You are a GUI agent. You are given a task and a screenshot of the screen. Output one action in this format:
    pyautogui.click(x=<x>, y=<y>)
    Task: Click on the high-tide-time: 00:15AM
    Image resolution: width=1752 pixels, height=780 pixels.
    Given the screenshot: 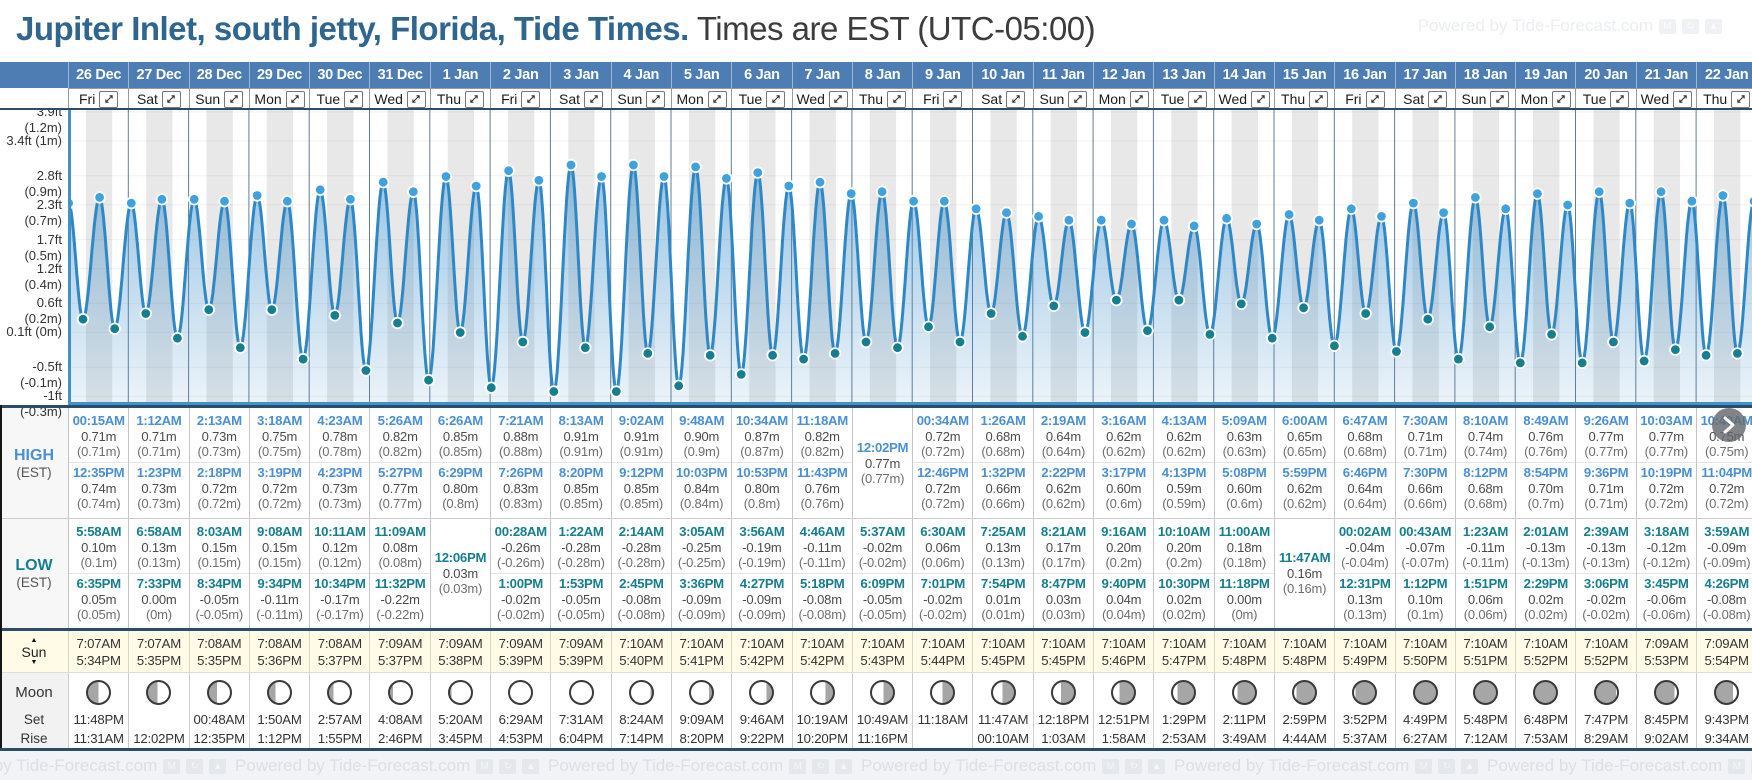 What is the action you would take?
    pyautogui.click(x=98, y=420)
    